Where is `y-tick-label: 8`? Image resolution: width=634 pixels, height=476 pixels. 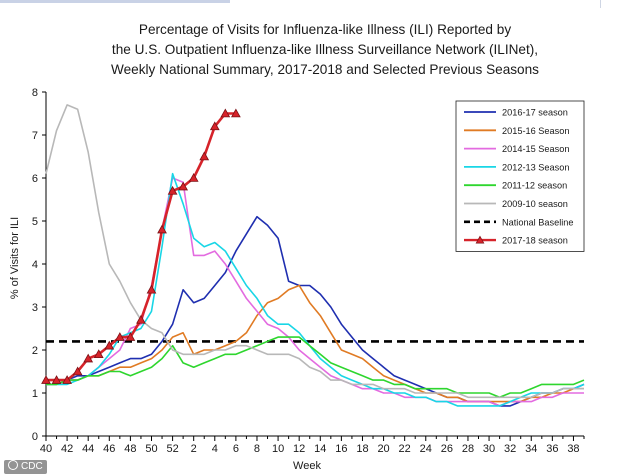
y-tick-label: 8 is located at coordinates (35, 93).